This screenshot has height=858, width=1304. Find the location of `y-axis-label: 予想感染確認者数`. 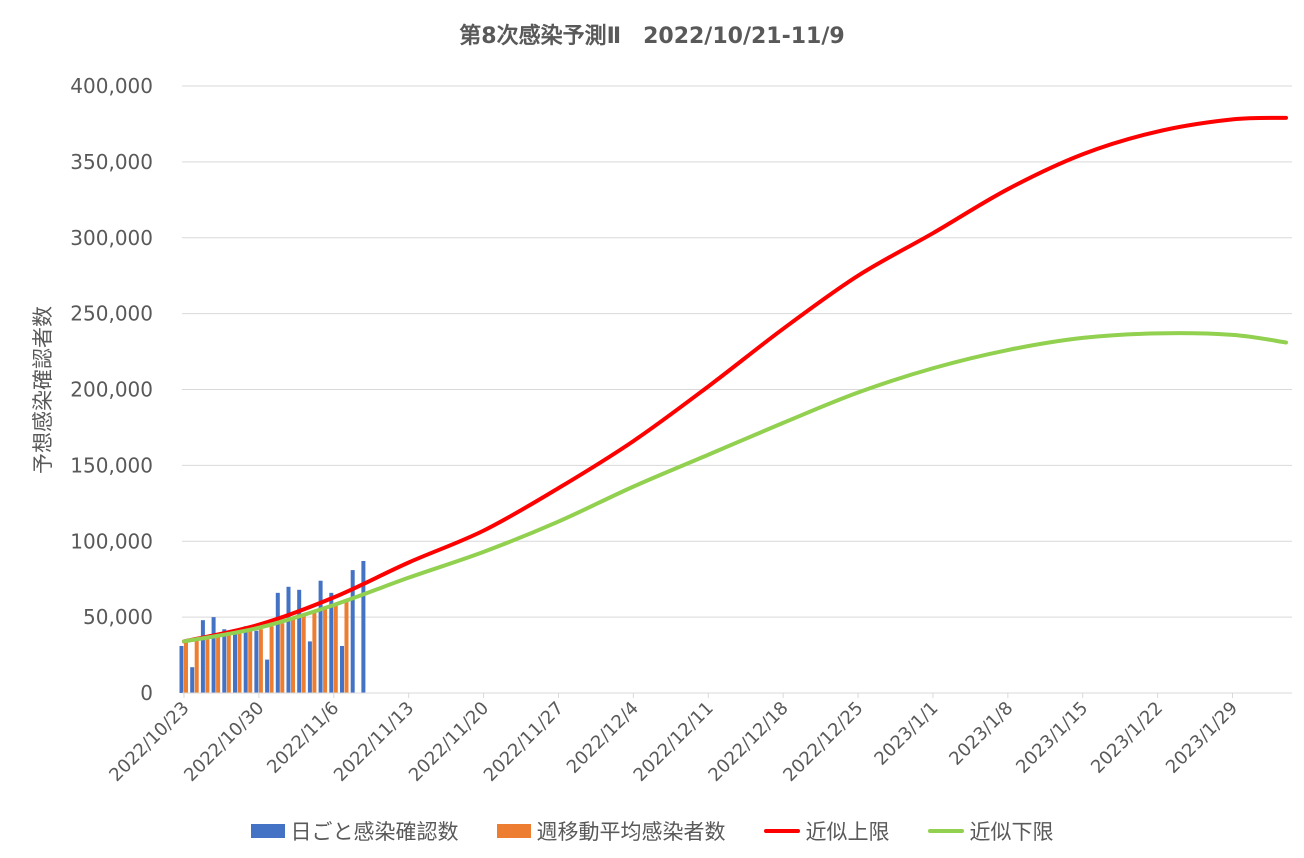

y-axis-label: 予想感染確認者数 is located at coordinates (43, 390).